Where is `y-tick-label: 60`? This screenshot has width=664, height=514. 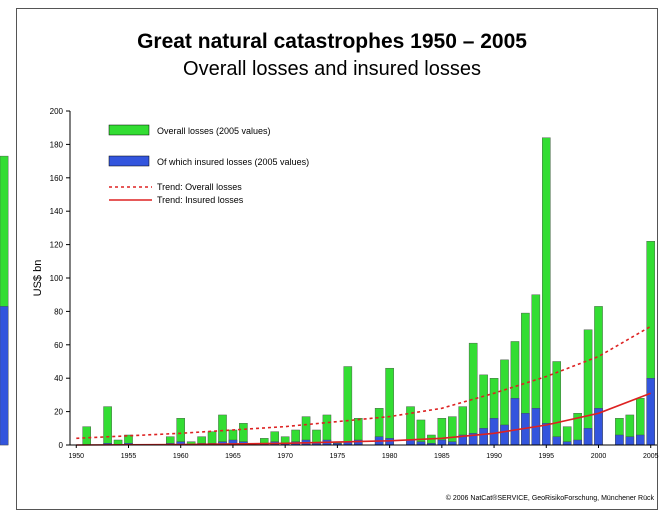 y-tick-label: 60 is located at coordinates (58, 345).